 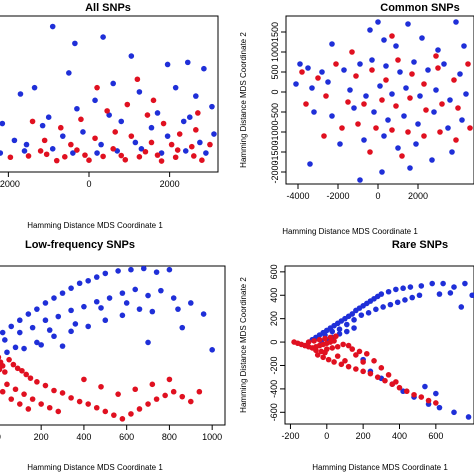 I want to click on data-points, so click(x=383, y=101).